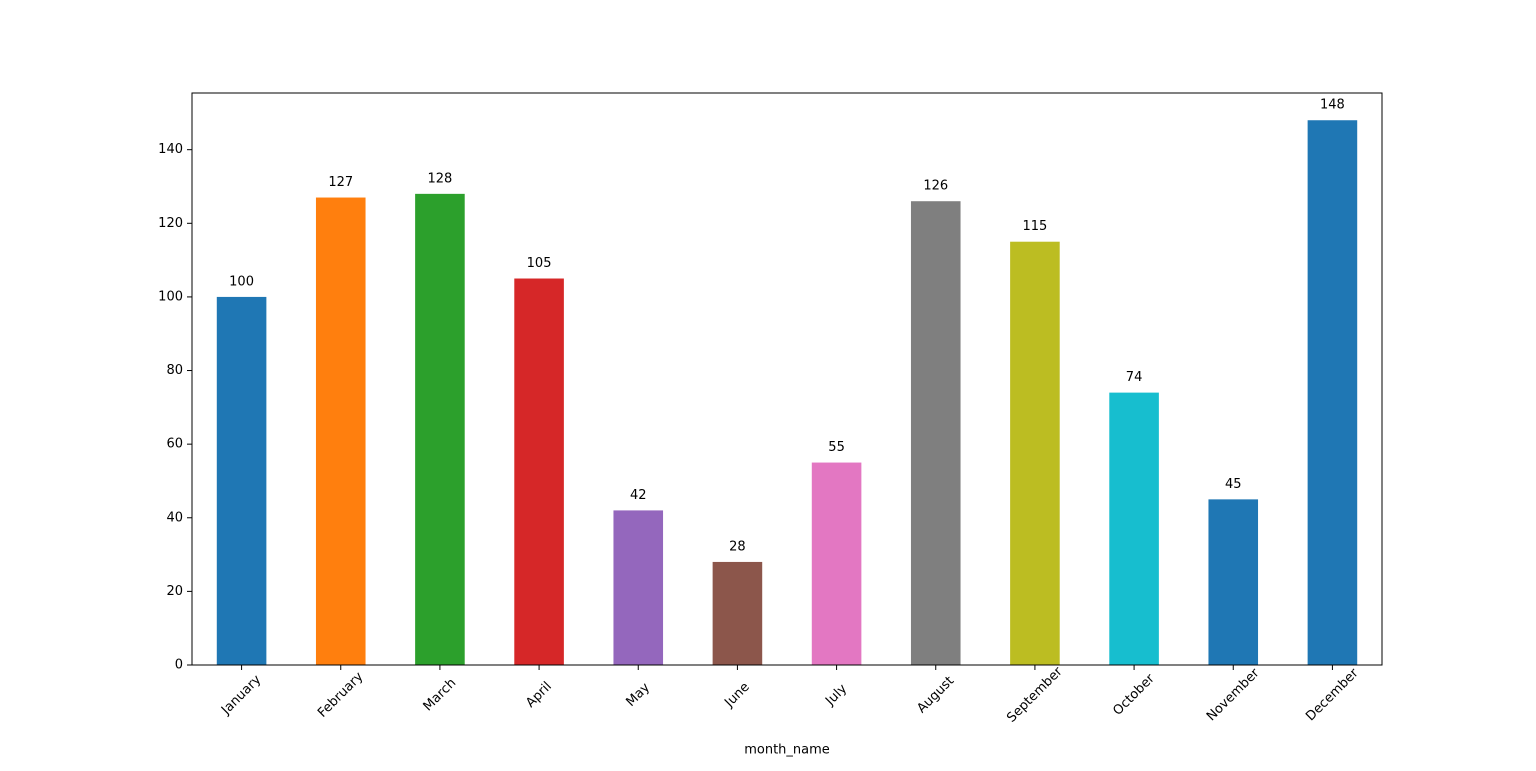  I want to click on y-tick-label: 80, so click(174, 370).